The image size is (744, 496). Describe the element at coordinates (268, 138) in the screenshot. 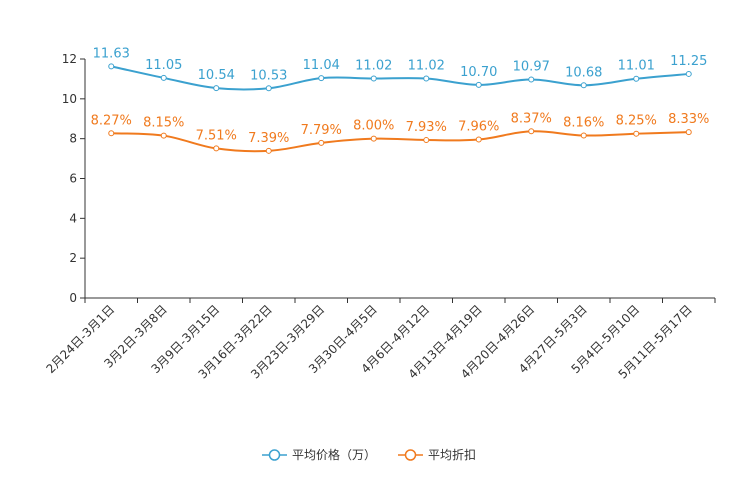

I see `data-label: 7.39%` at that location.